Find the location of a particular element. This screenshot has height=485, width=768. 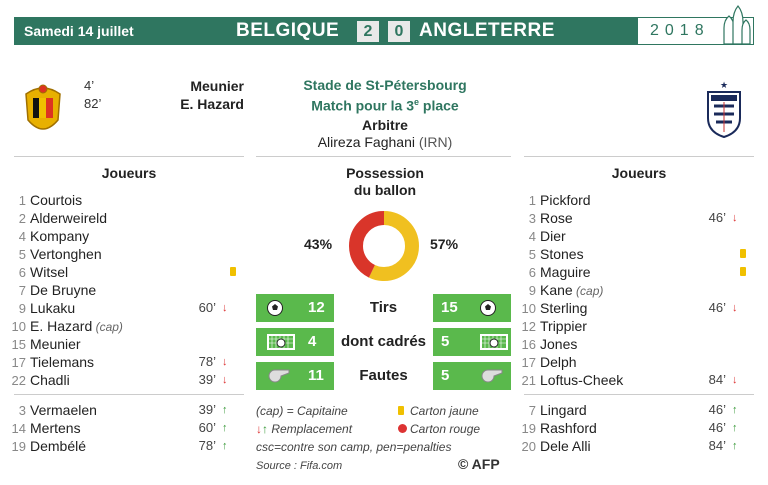

player-row: 20 Dele Alli 84’ ↑ is located at coordinates (634, 446).